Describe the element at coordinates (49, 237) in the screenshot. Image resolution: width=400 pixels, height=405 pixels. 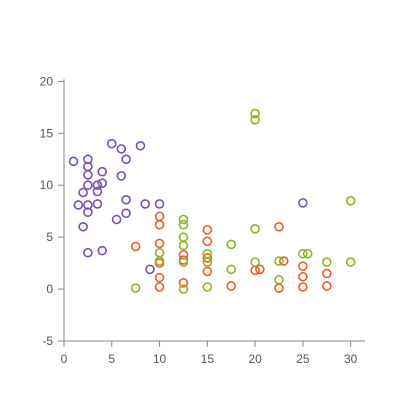
I see `y-tick-label: 5` at that location.